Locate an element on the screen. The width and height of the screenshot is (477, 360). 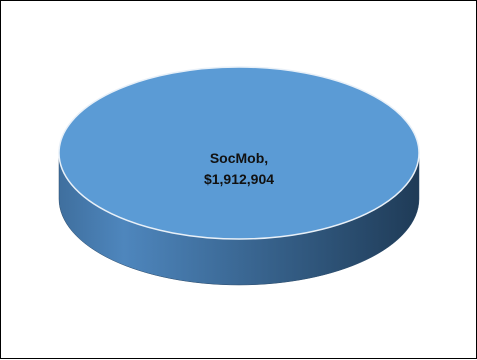
slice-label-value: $1,912,904 is located at coordinates (239, 179).